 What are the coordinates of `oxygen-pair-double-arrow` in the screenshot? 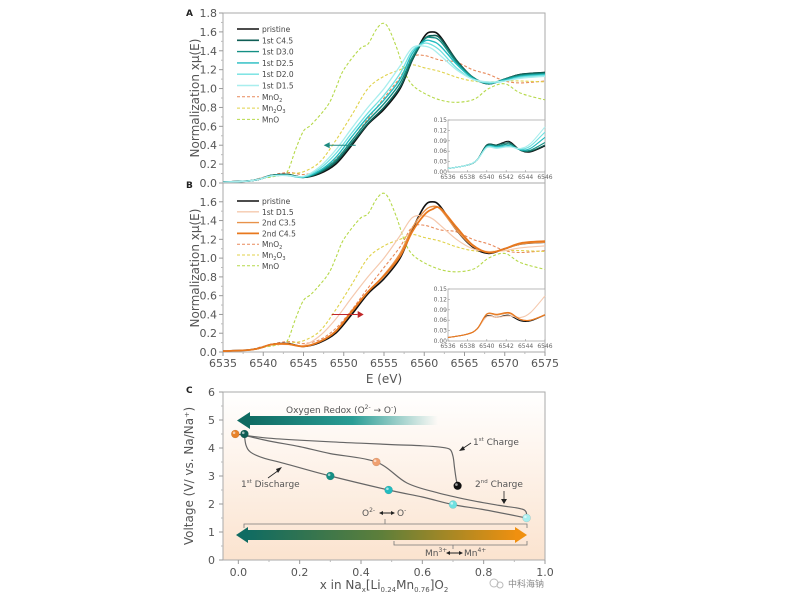 It's located at (387, 513).